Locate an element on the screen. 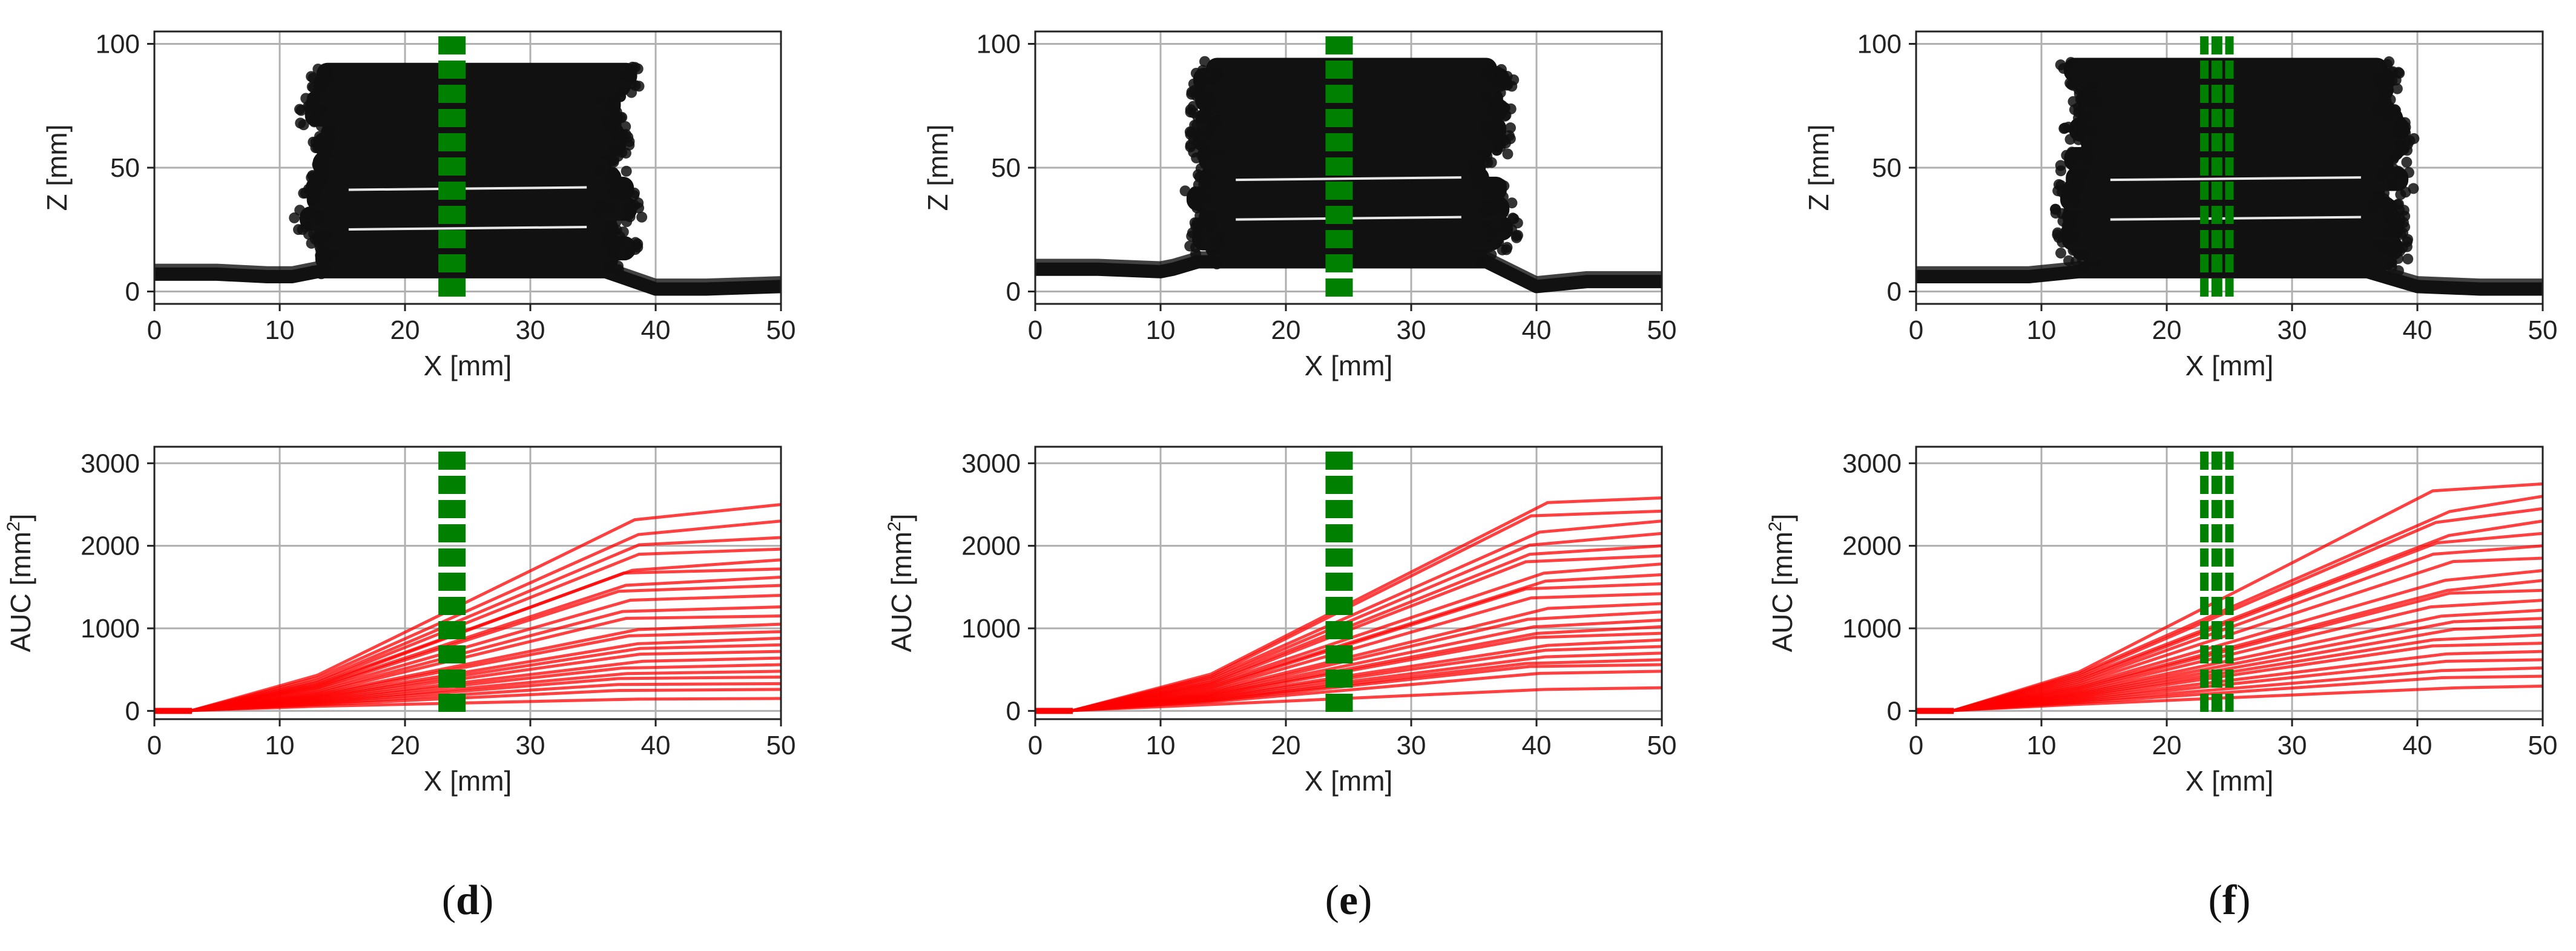 This screenshot has height=951, width=2576. panel-label-open: ( is located at coordinates (1332, 900).